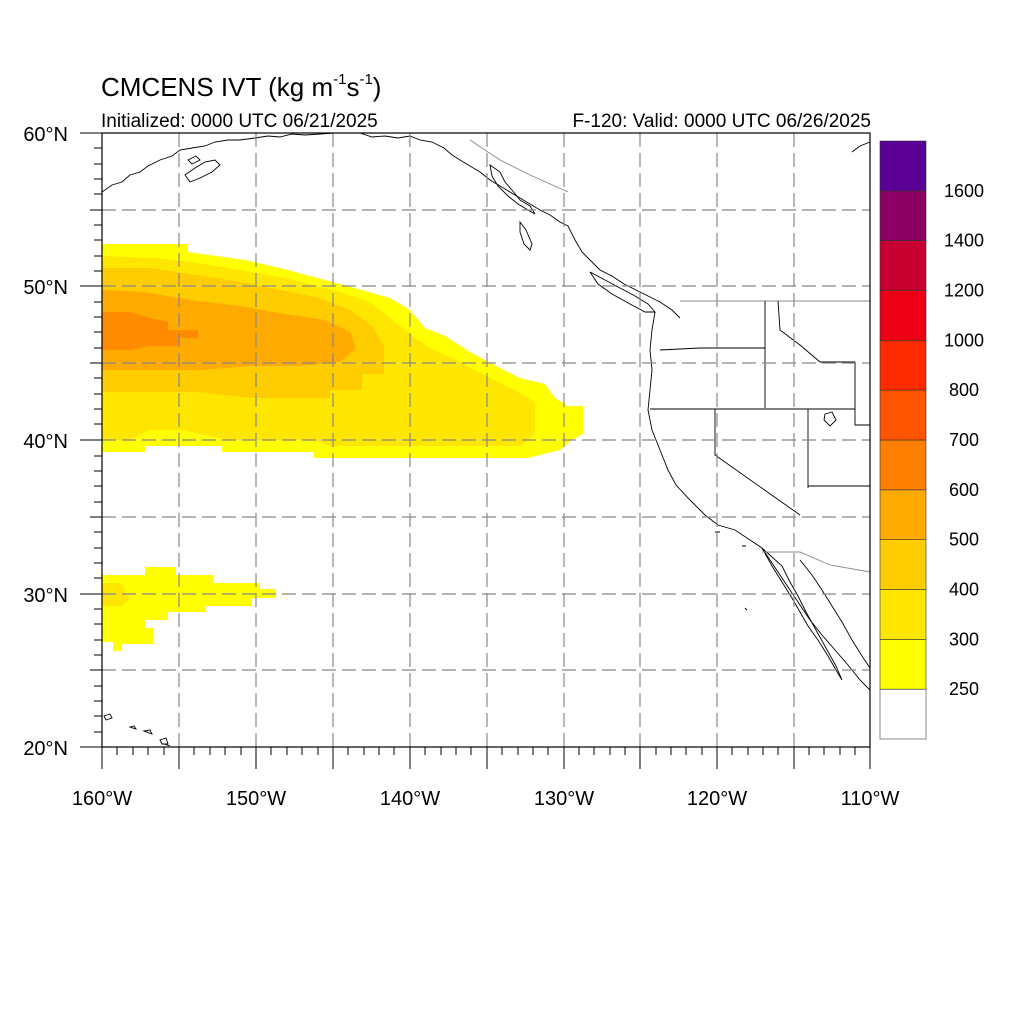 This screenshot has height=1024, width=1024. I want to click on us-mexico-border, so click(816, 562).